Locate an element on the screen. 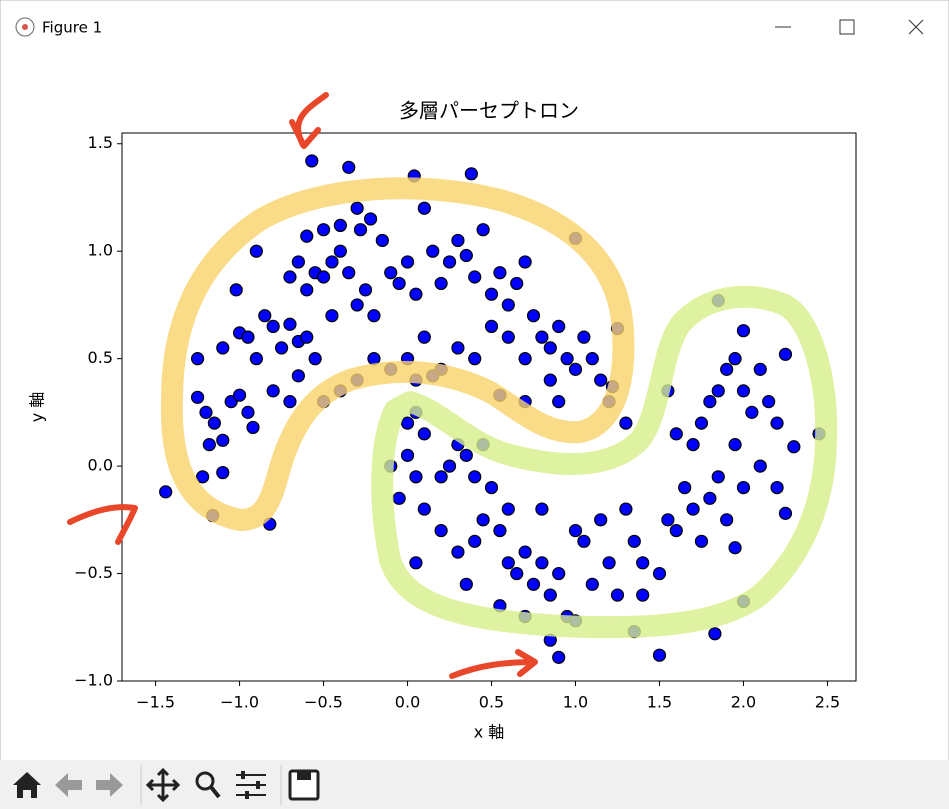 The image size is (949, 809). y-tick-label: −1.0 is located at coordinates (93, 680).